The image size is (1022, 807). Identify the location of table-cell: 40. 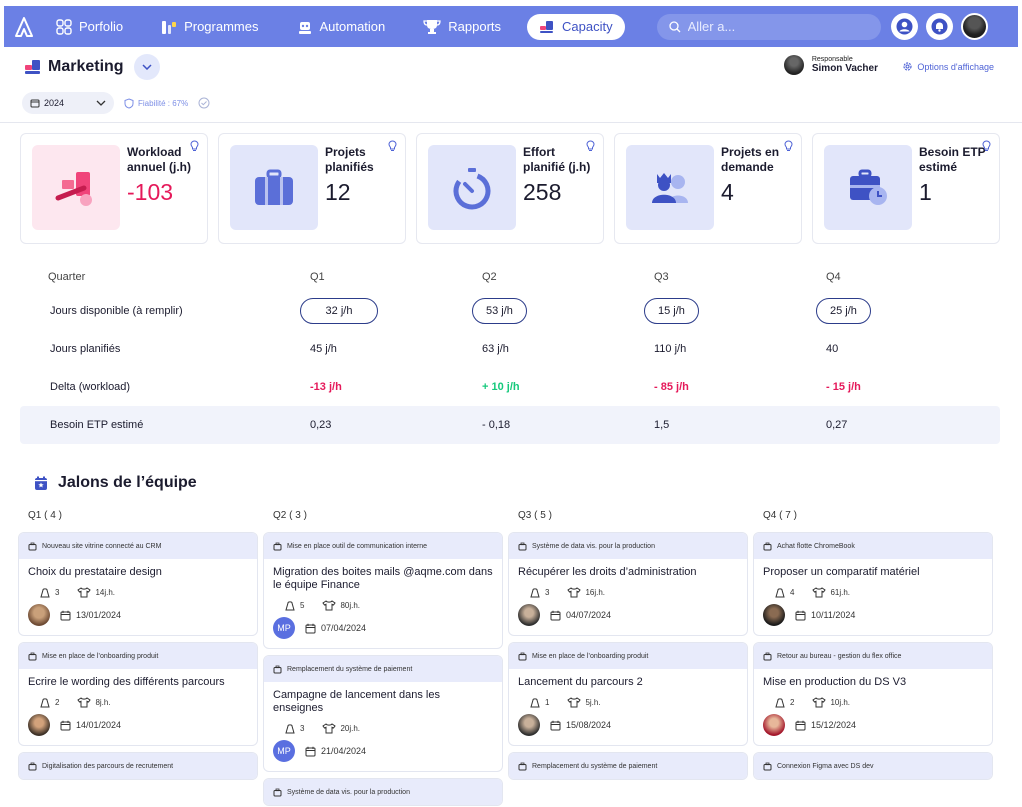
(832, 349).